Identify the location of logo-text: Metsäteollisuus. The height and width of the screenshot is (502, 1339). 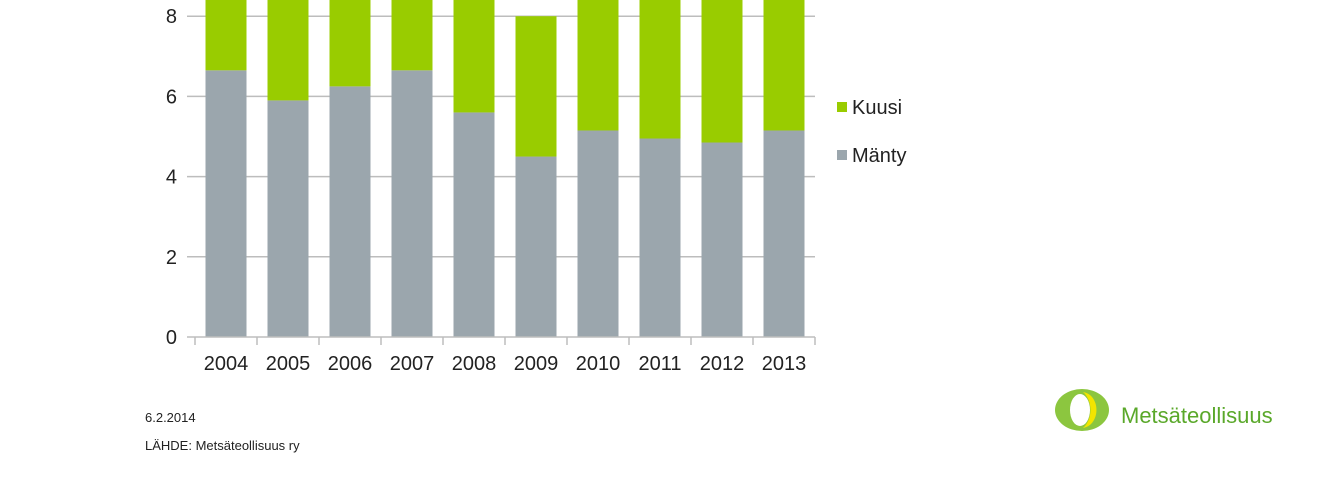
(1197, 415).